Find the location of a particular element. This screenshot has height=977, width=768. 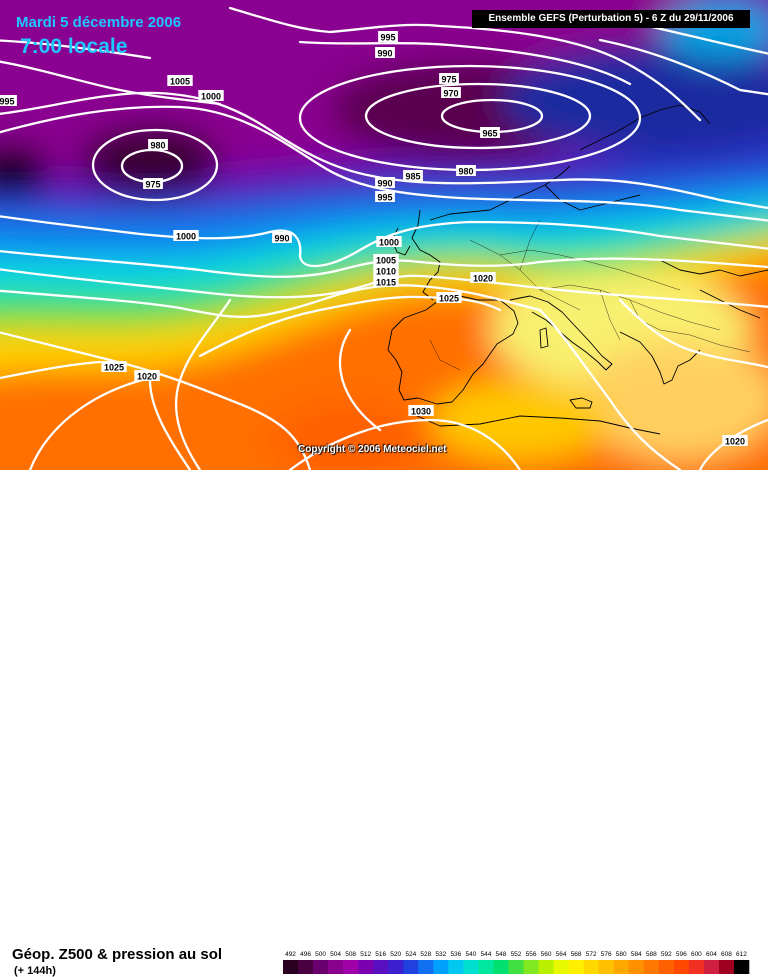

legend-tick-label: 588 is located at coordinates (651, 954).